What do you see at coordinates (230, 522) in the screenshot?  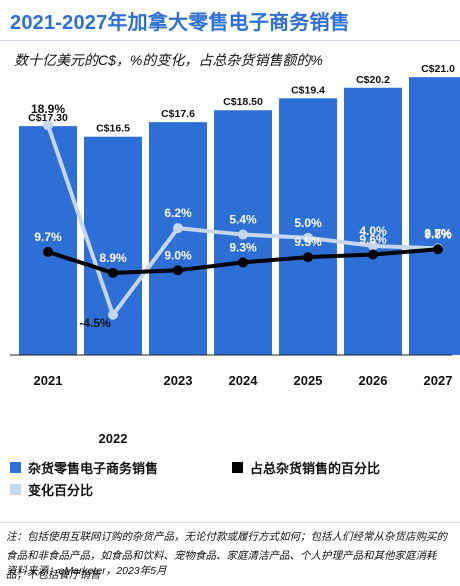 I see `notes-divider` at bounding box center [230, 522].